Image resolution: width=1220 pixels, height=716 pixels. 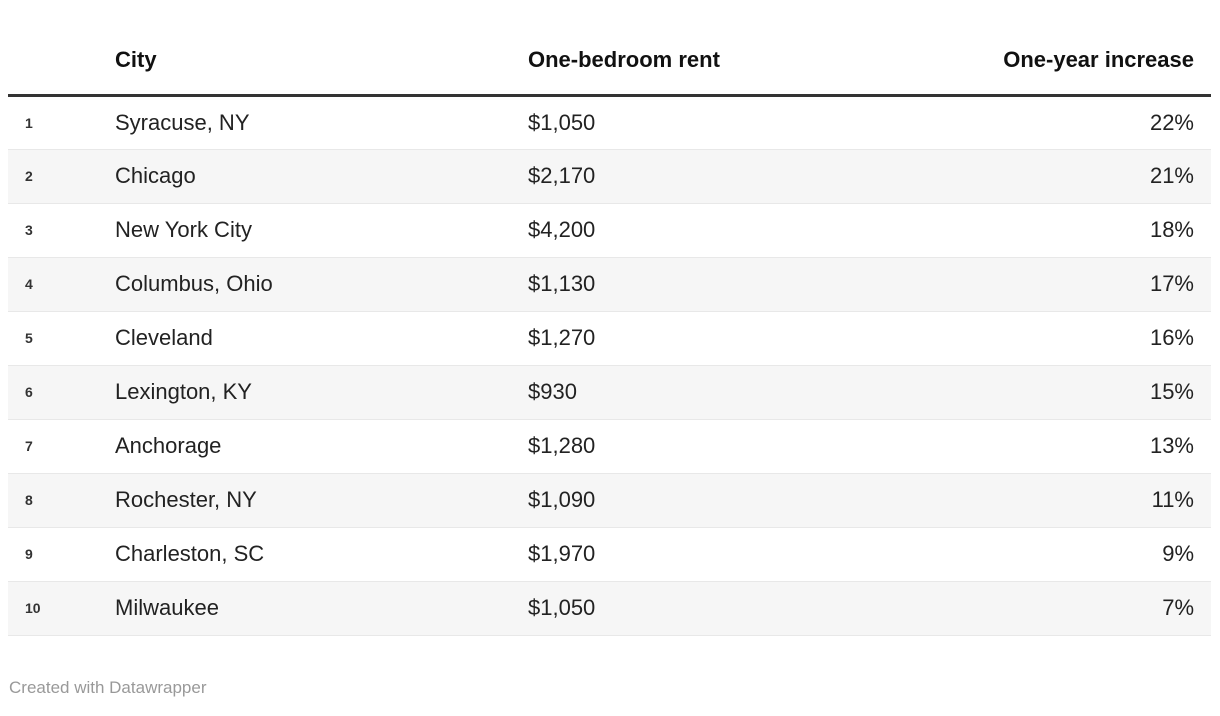 I want to click on cell-city: Cleveland, so click(x=321, y=338).